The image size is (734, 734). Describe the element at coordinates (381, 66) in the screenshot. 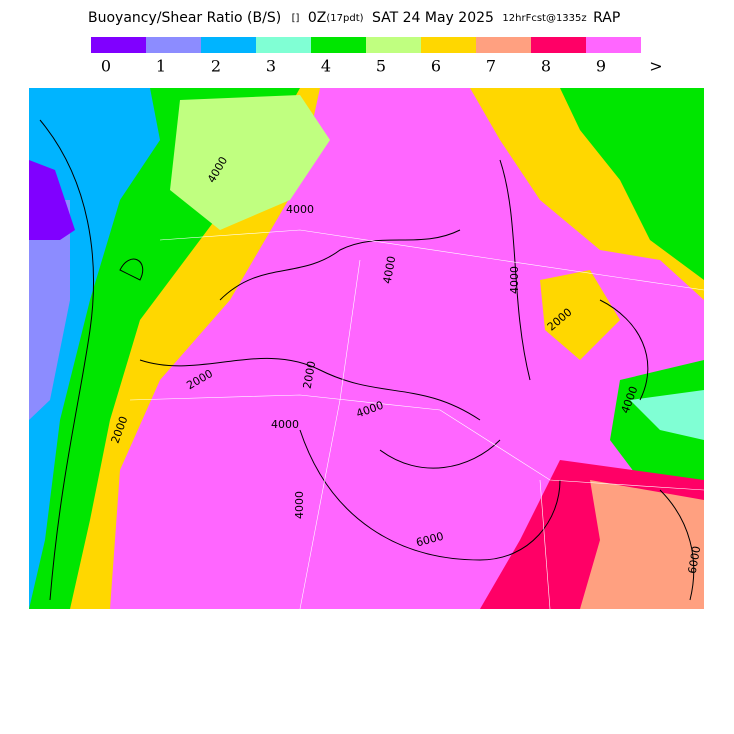

I see `legend-label: 5` at that location.